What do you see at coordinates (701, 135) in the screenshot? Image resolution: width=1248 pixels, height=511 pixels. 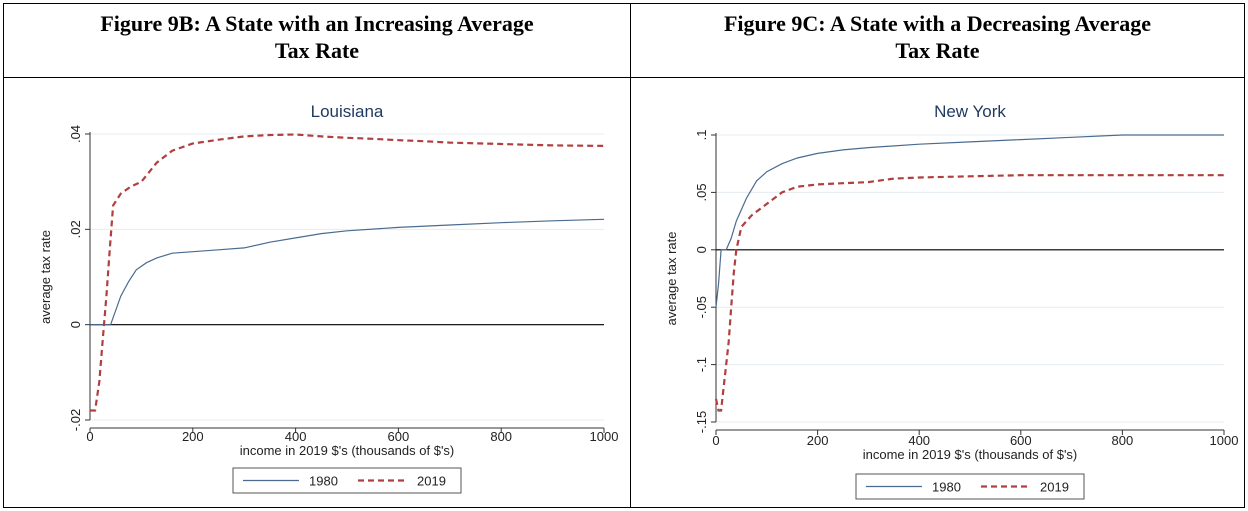 I see `y-tick-label: .1` at bounding box center [701, 135].